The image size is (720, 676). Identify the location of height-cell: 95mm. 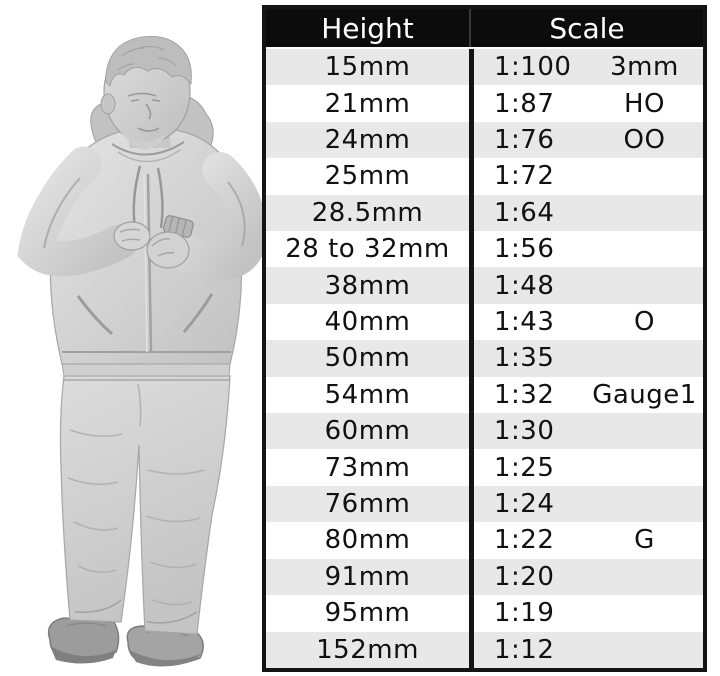
(367, 613).